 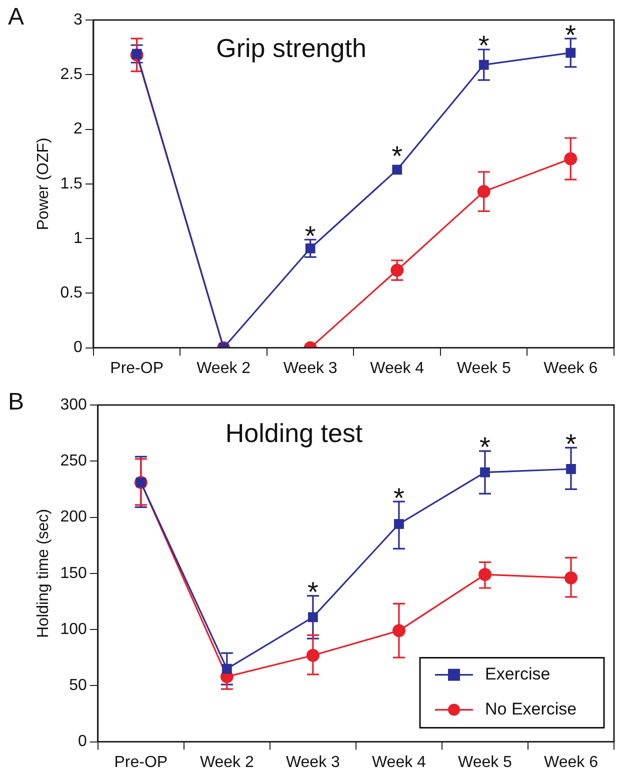 I want to click on text: B, so click(x=16, y=402).